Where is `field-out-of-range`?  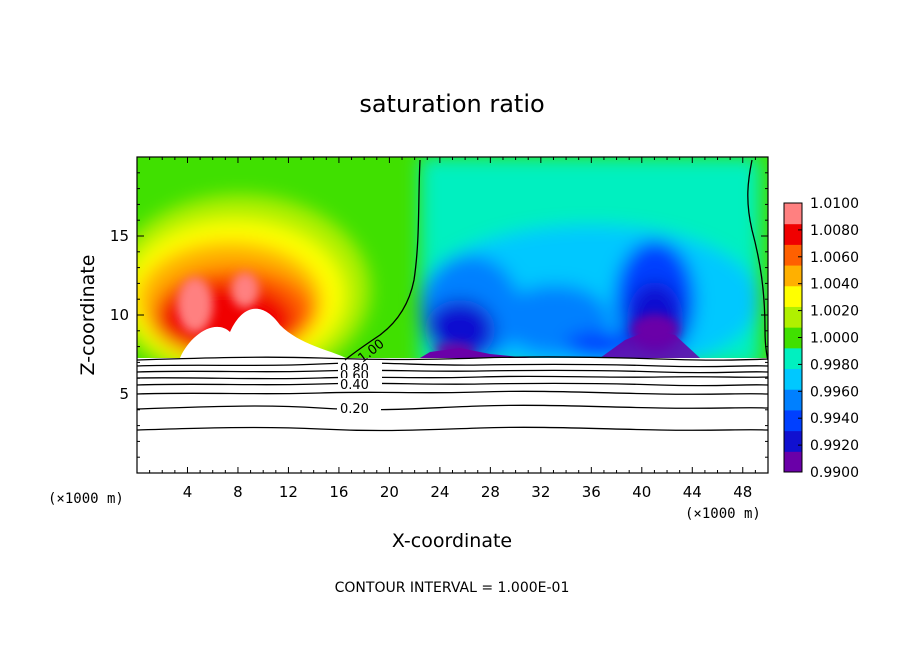
field-out-of-range is located at coordinates (263, 333).